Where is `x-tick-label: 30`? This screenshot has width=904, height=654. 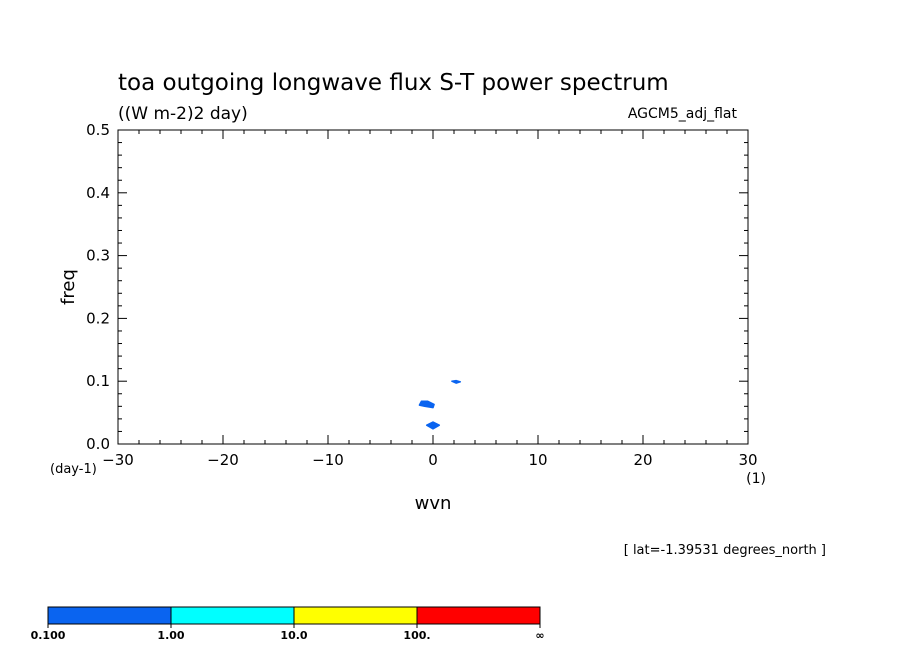
x-tick-label: 30 is located at coordinates (747, 460).